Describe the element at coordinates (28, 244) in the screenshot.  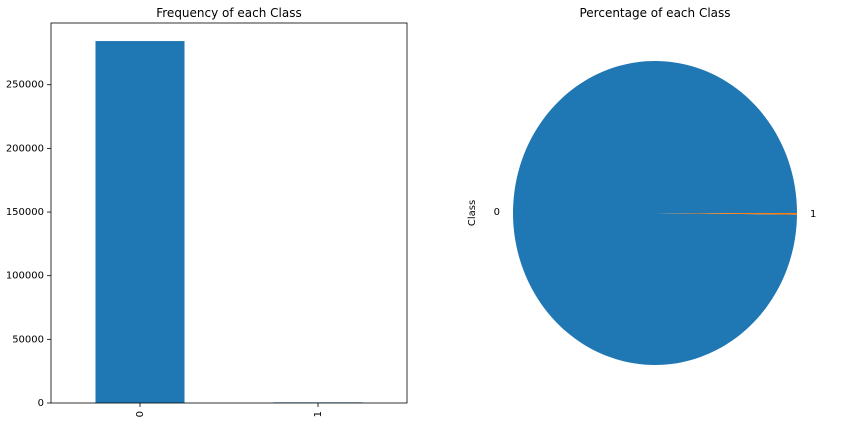
I see `bar-chart-y-axis: 0 50000 100000 150000 200000 250000` at that location.